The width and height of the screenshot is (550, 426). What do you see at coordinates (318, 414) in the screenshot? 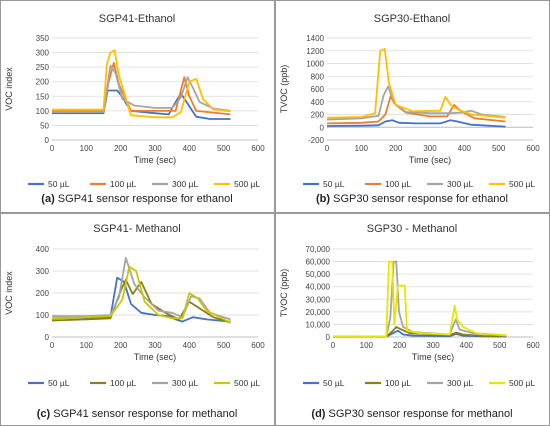
I see `chart-d-caption-letter: (d)` at bounding box center [318, 414].